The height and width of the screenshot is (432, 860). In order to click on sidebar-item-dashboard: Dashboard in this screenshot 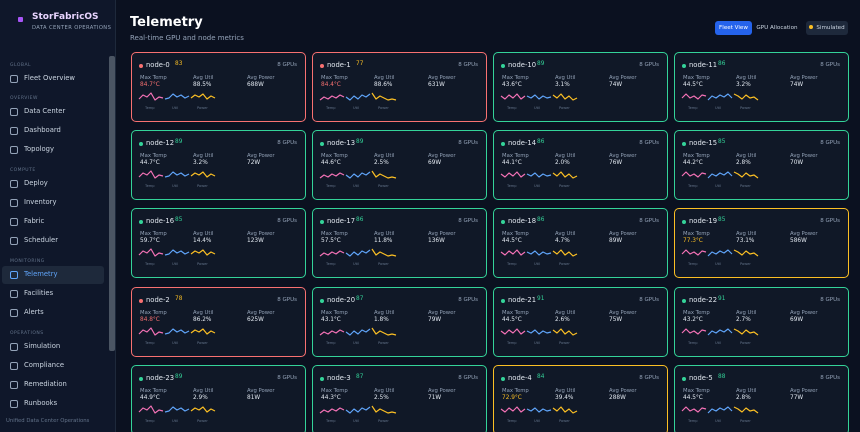, I will do `click(53, 131)`.